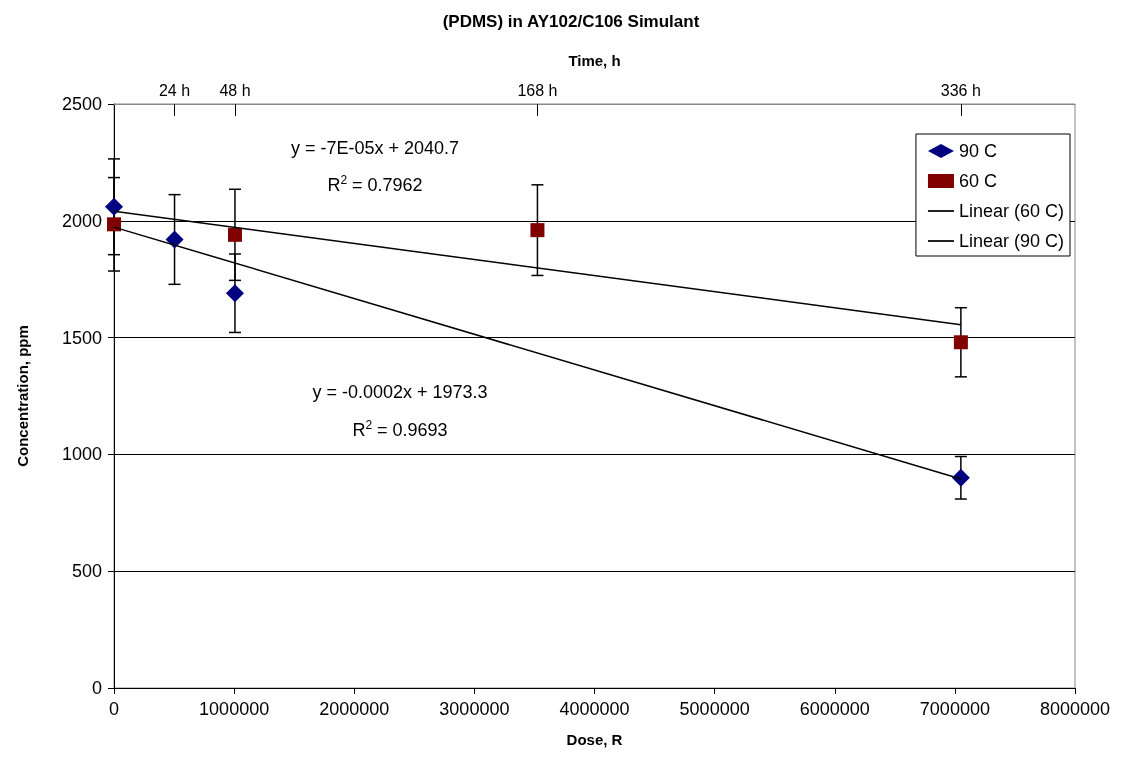 The width and height of the screenshot is (1132, 780). What do you see at coordinates (1011, 211) in the screenshot?
I see `legend-label: Linear (60 C)` at bounding box center [1011, 211].